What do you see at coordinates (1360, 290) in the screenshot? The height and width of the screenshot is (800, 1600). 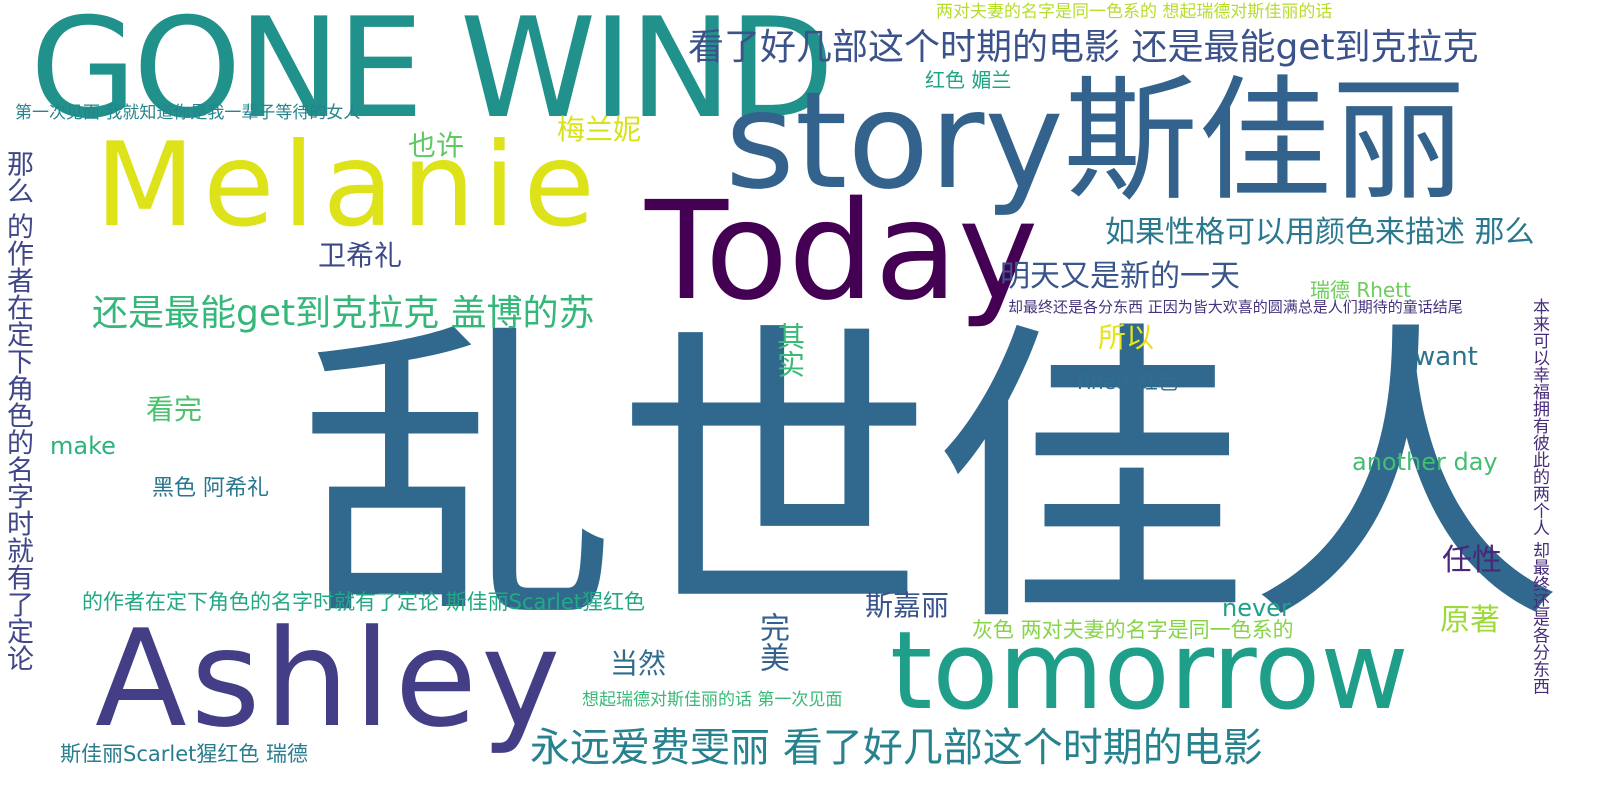 I see `word-ruide-rhett: 瑞德 Rhett` at bounding box center [1360, 290].